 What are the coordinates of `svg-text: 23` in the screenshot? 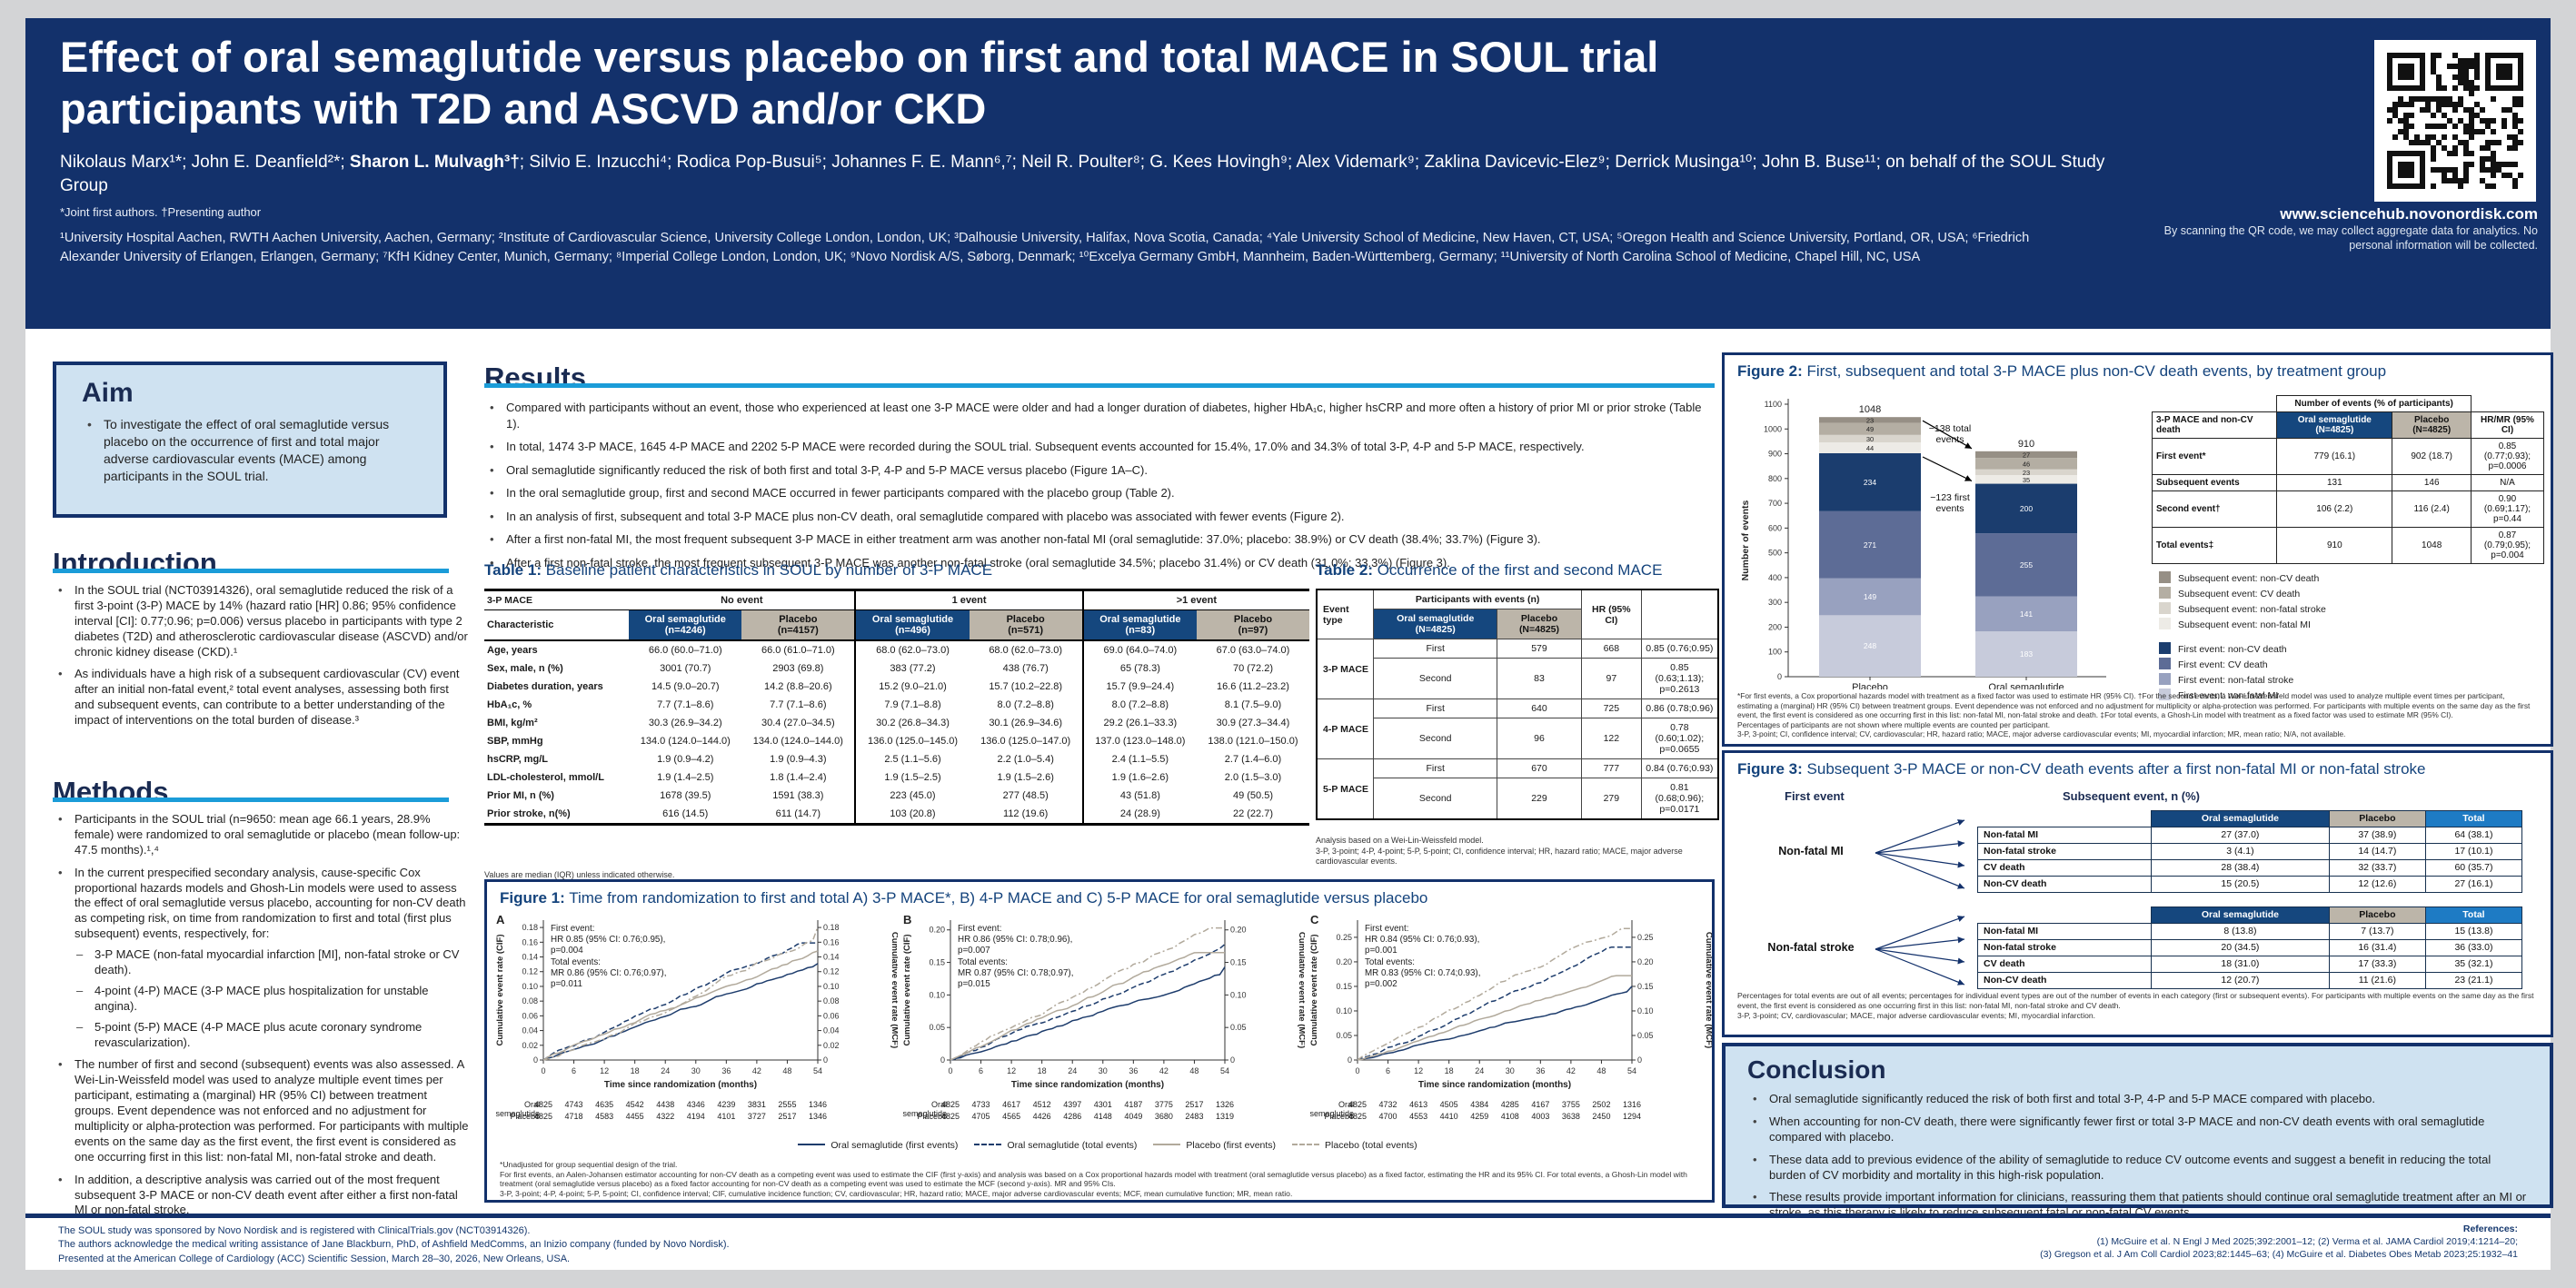 It's located at (2027, 473).